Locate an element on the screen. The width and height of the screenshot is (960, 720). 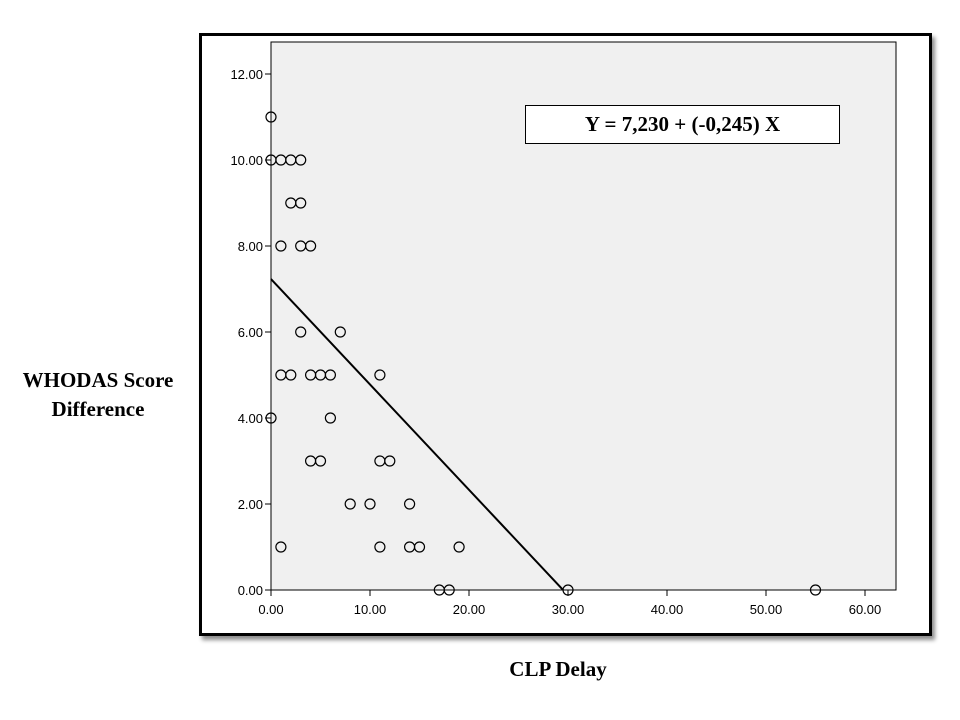
x-axis-label: CLP Delay is located at coordinates (558, 669).